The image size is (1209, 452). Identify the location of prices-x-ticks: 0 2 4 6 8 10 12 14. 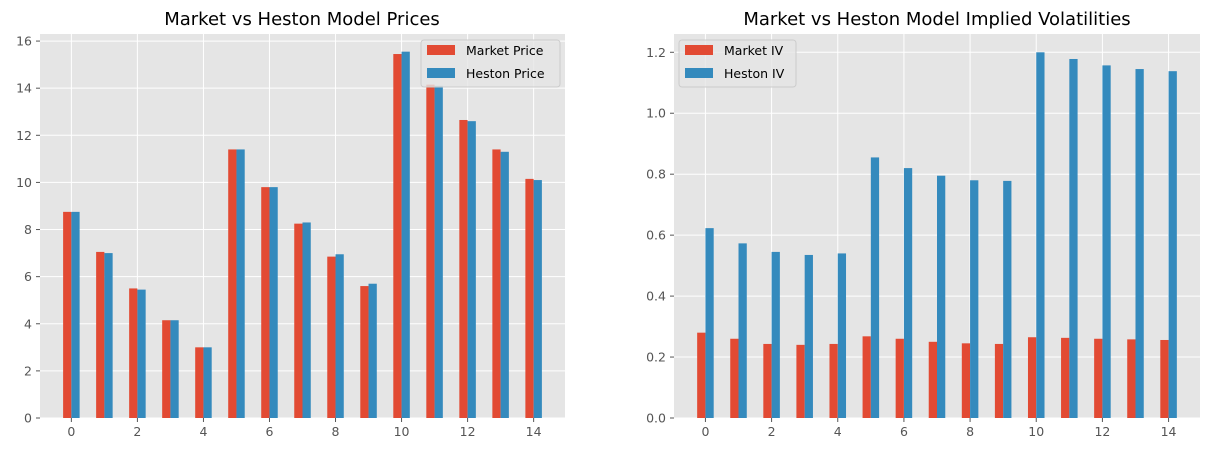
(304, 428).